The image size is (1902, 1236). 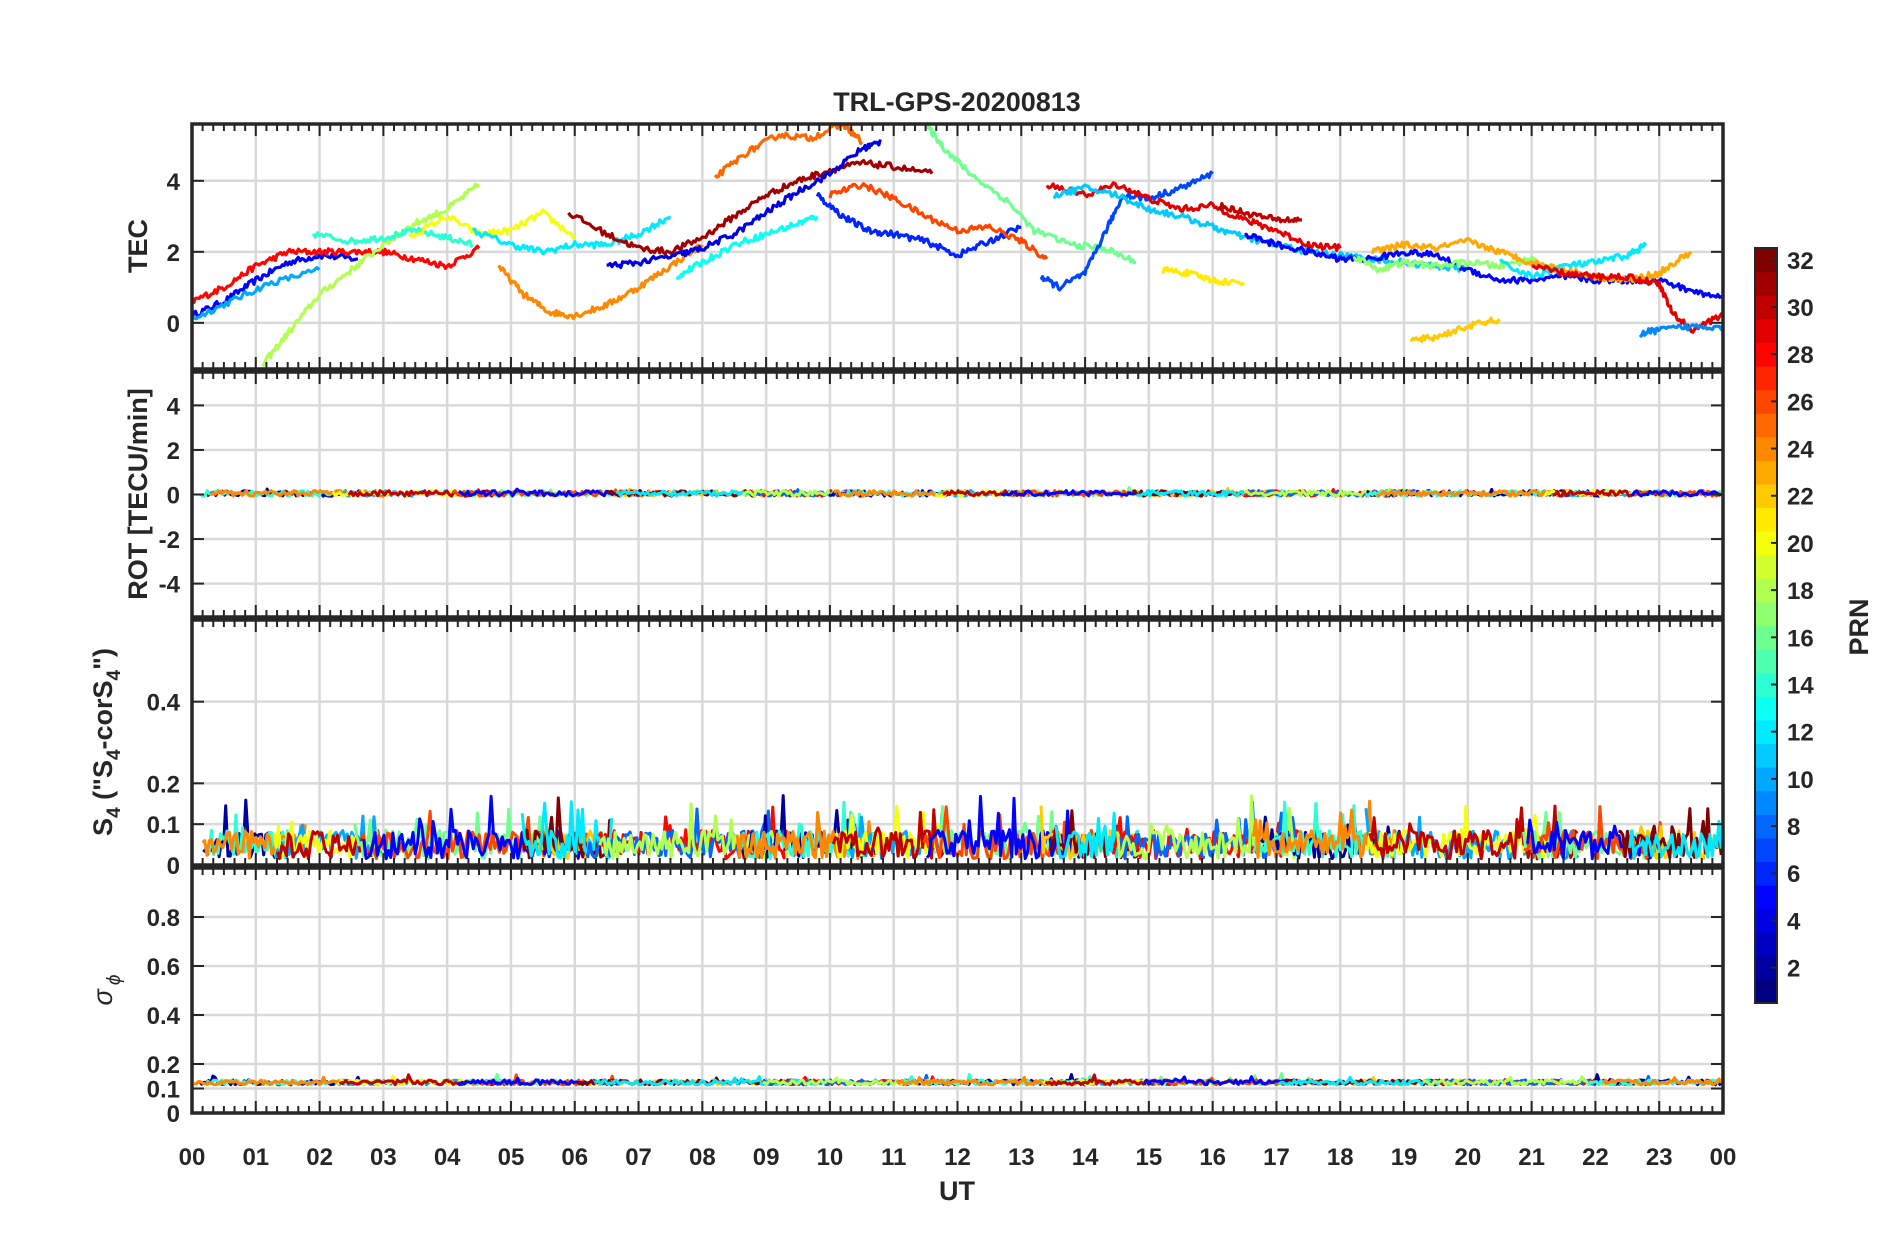 What do you see at coordinates (383, 1157) in the screenshot?
I see `x-tick-label: 03` at bounding box center [383, 1157].